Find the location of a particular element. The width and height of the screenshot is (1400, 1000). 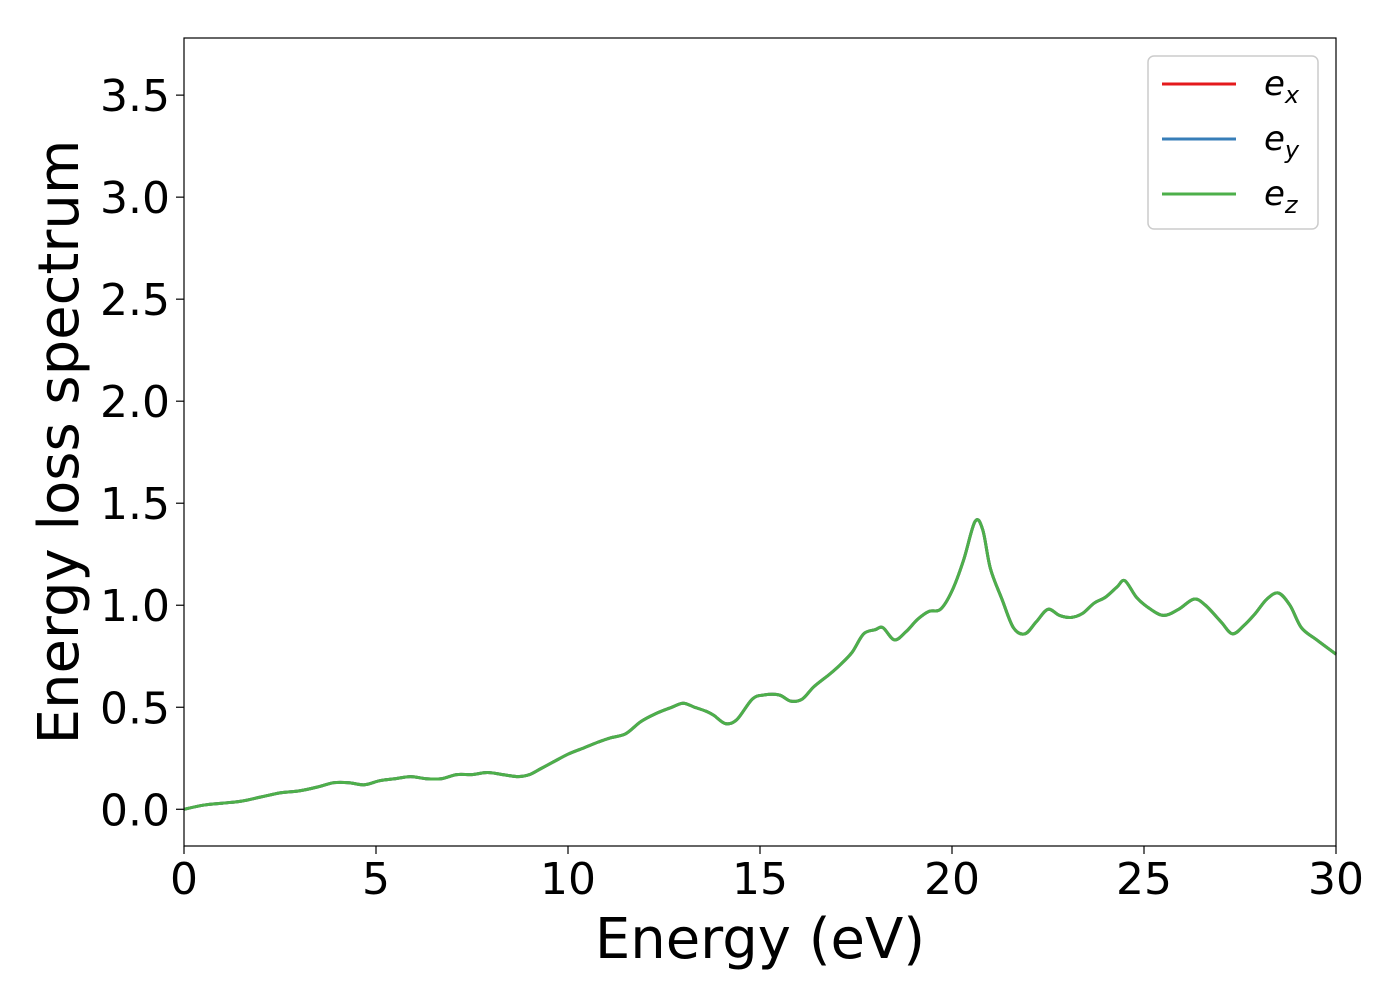

legend-label-y: ey is located at coordinates (1282, 141).